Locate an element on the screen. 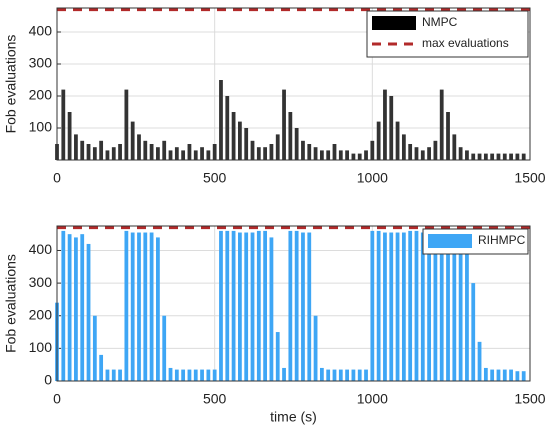 Image resolution: width=550 pixels, height=432 pixels. y-tick-label: 0 is located at coordinates (48, 380).